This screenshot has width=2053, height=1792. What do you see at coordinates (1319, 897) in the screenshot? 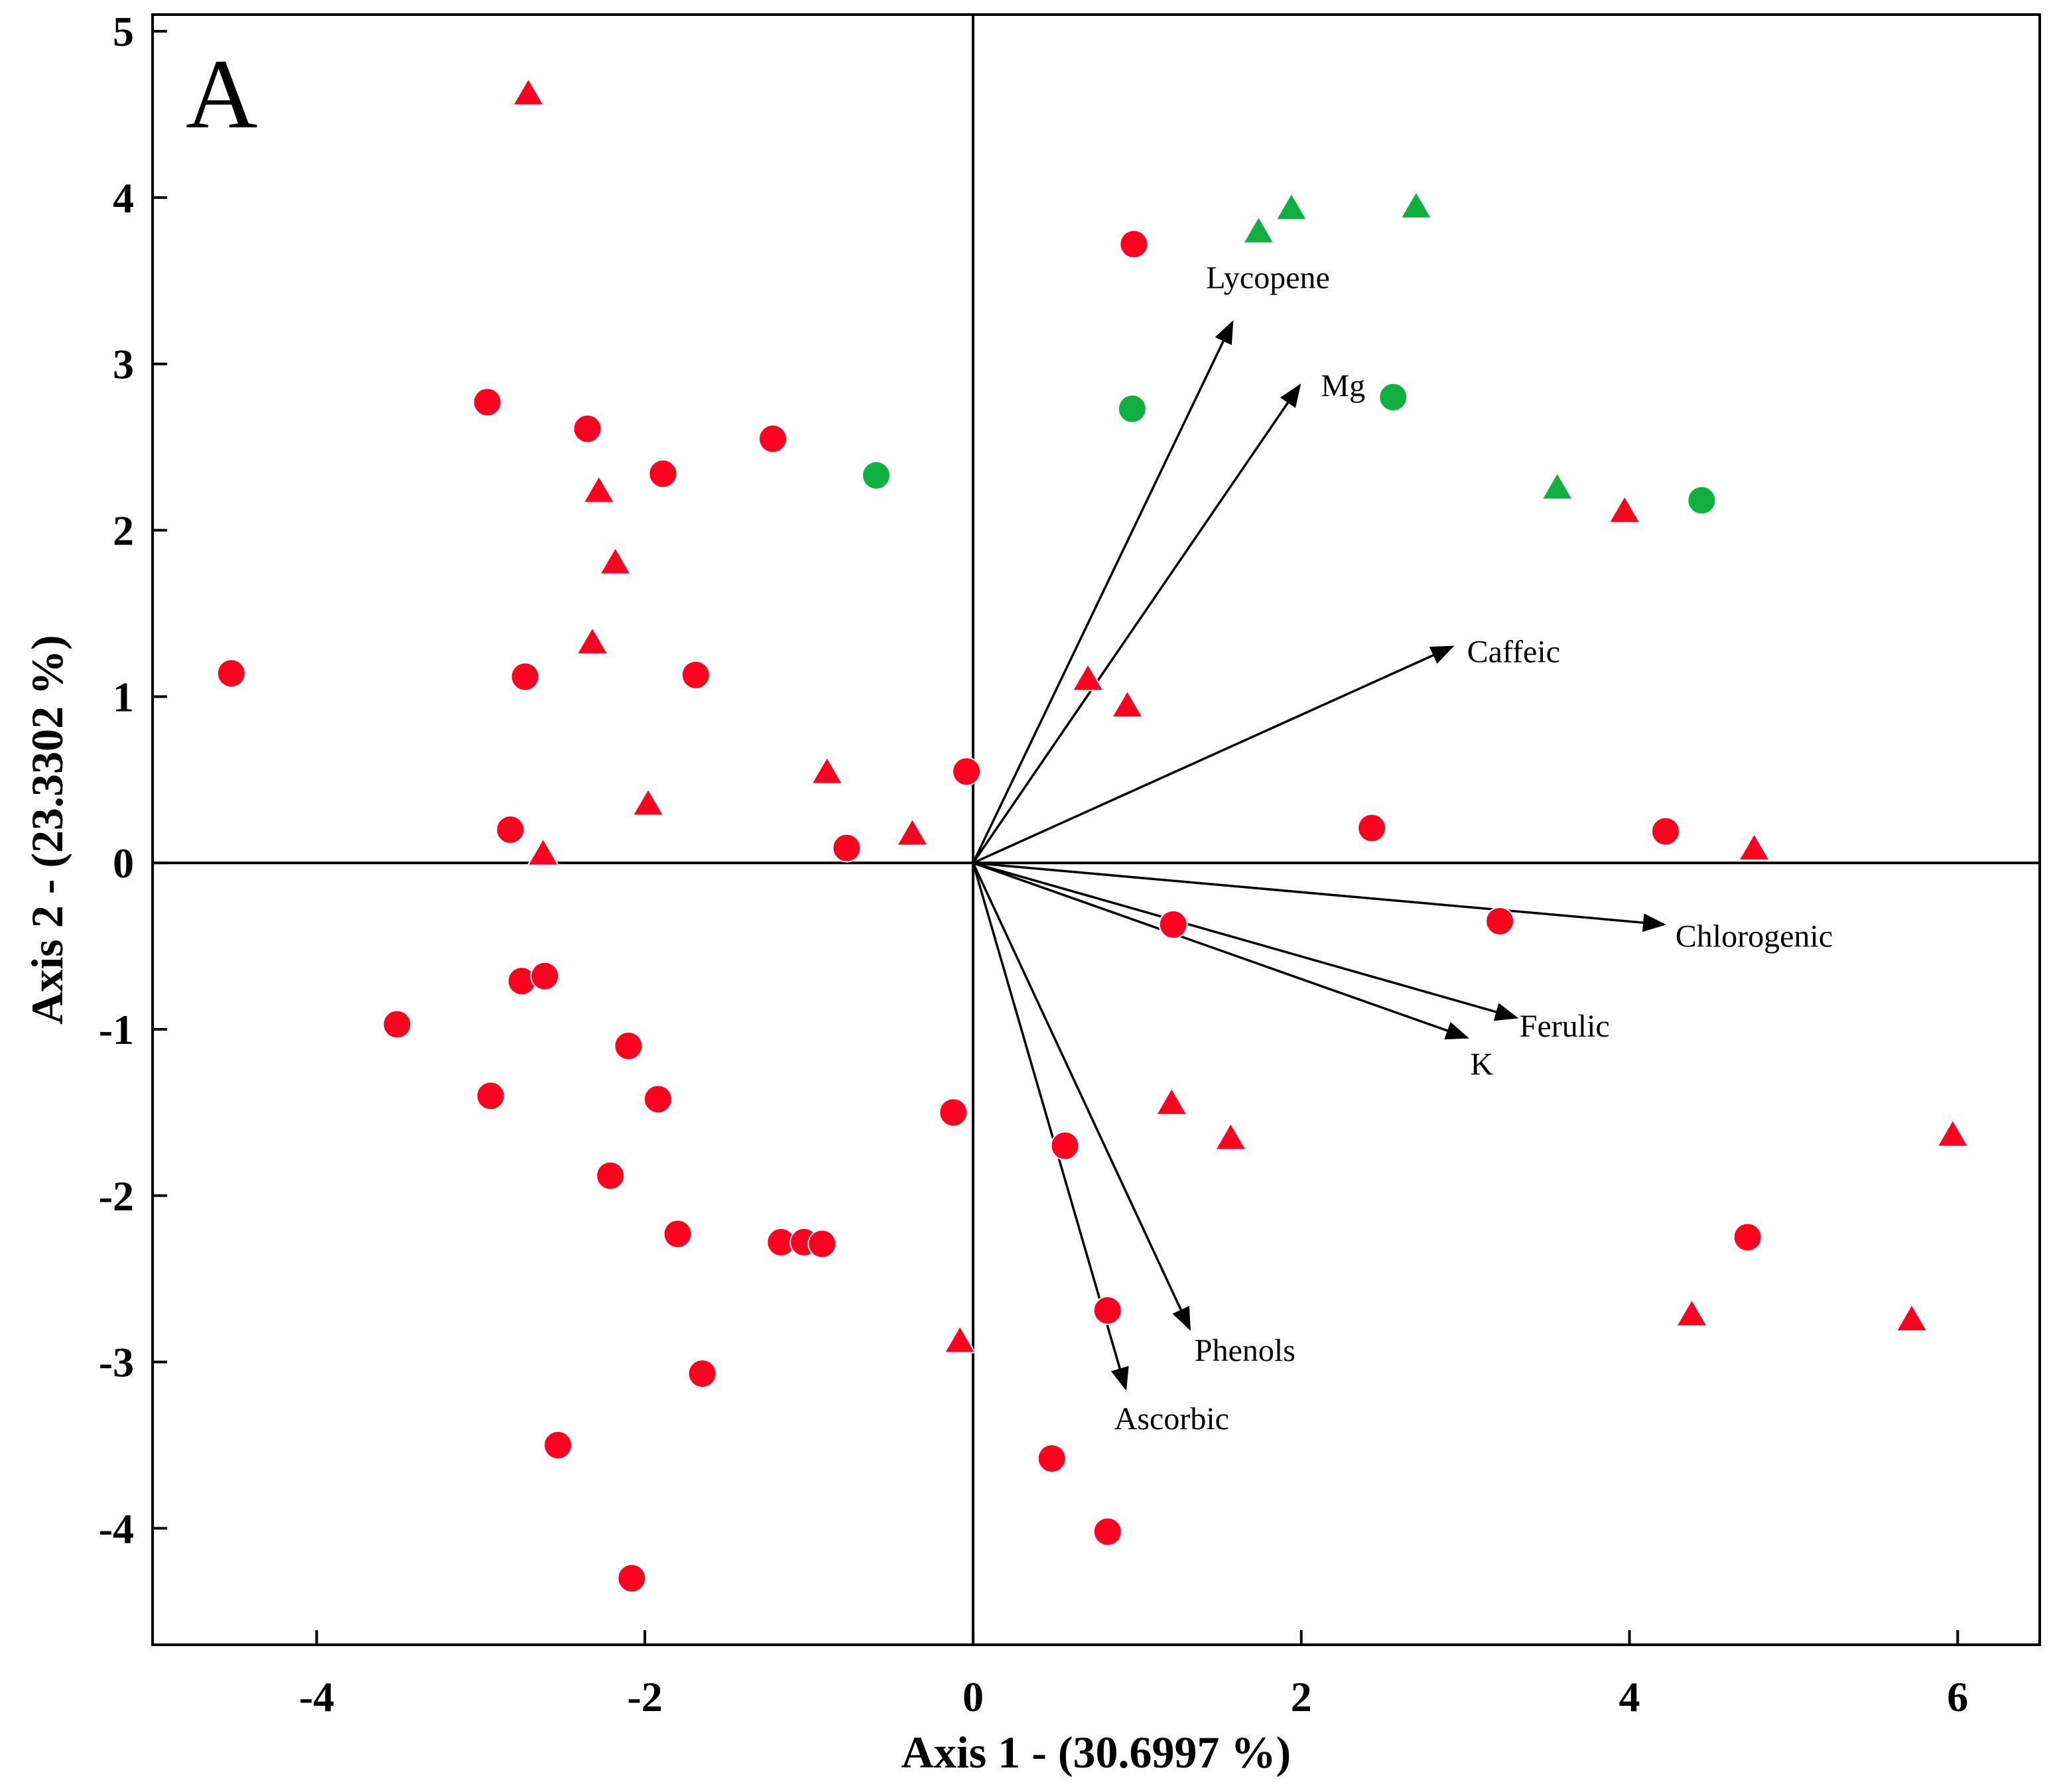
I see `vector-chlorogenic` at bounding box center [1319, 897].